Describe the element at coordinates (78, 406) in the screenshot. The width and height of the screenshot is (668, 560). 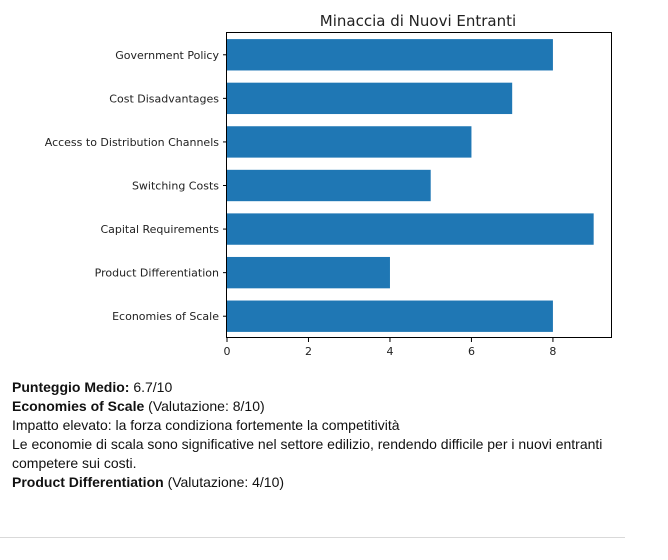
I see `factor-name: Economies of Scale` at that location.